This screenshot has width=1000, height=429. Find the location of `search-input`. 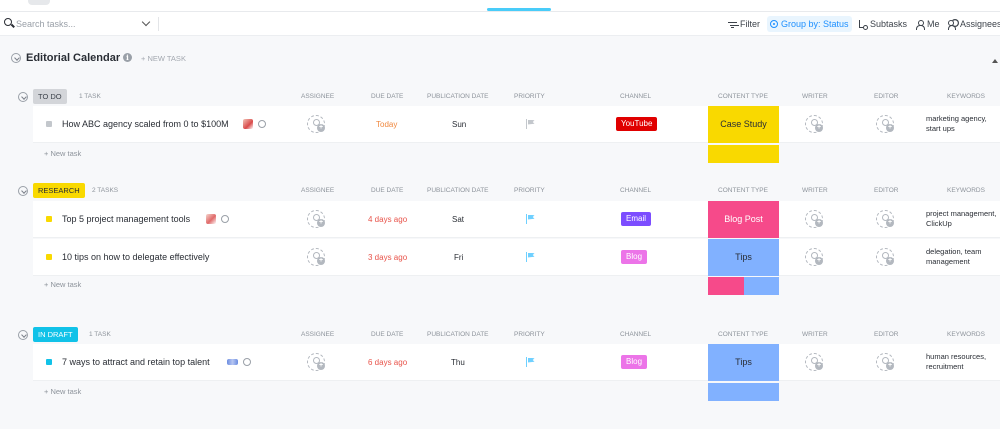

search-input is located at coordinates (76, 24).